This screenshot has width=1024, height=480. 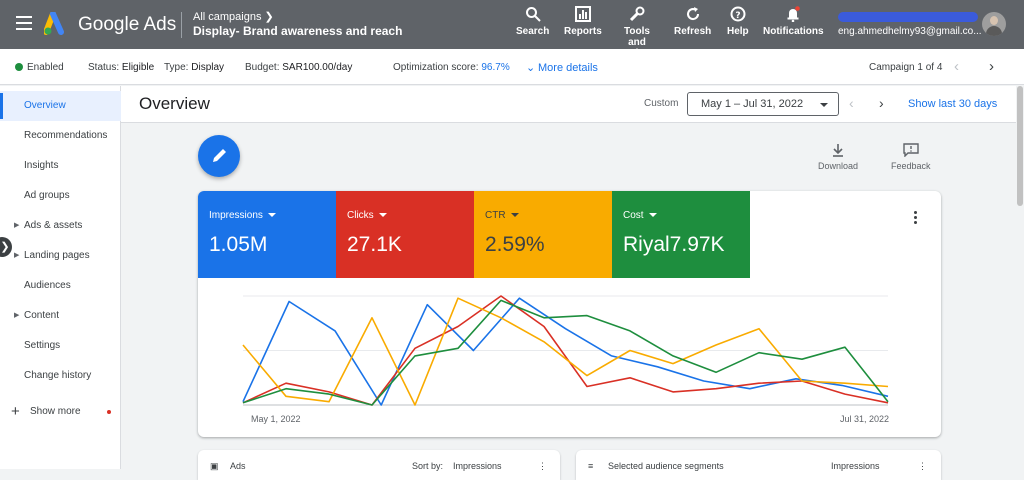 I want to click on optimization-score: Optimization score: 96.7%, so click(x=451, y=67).